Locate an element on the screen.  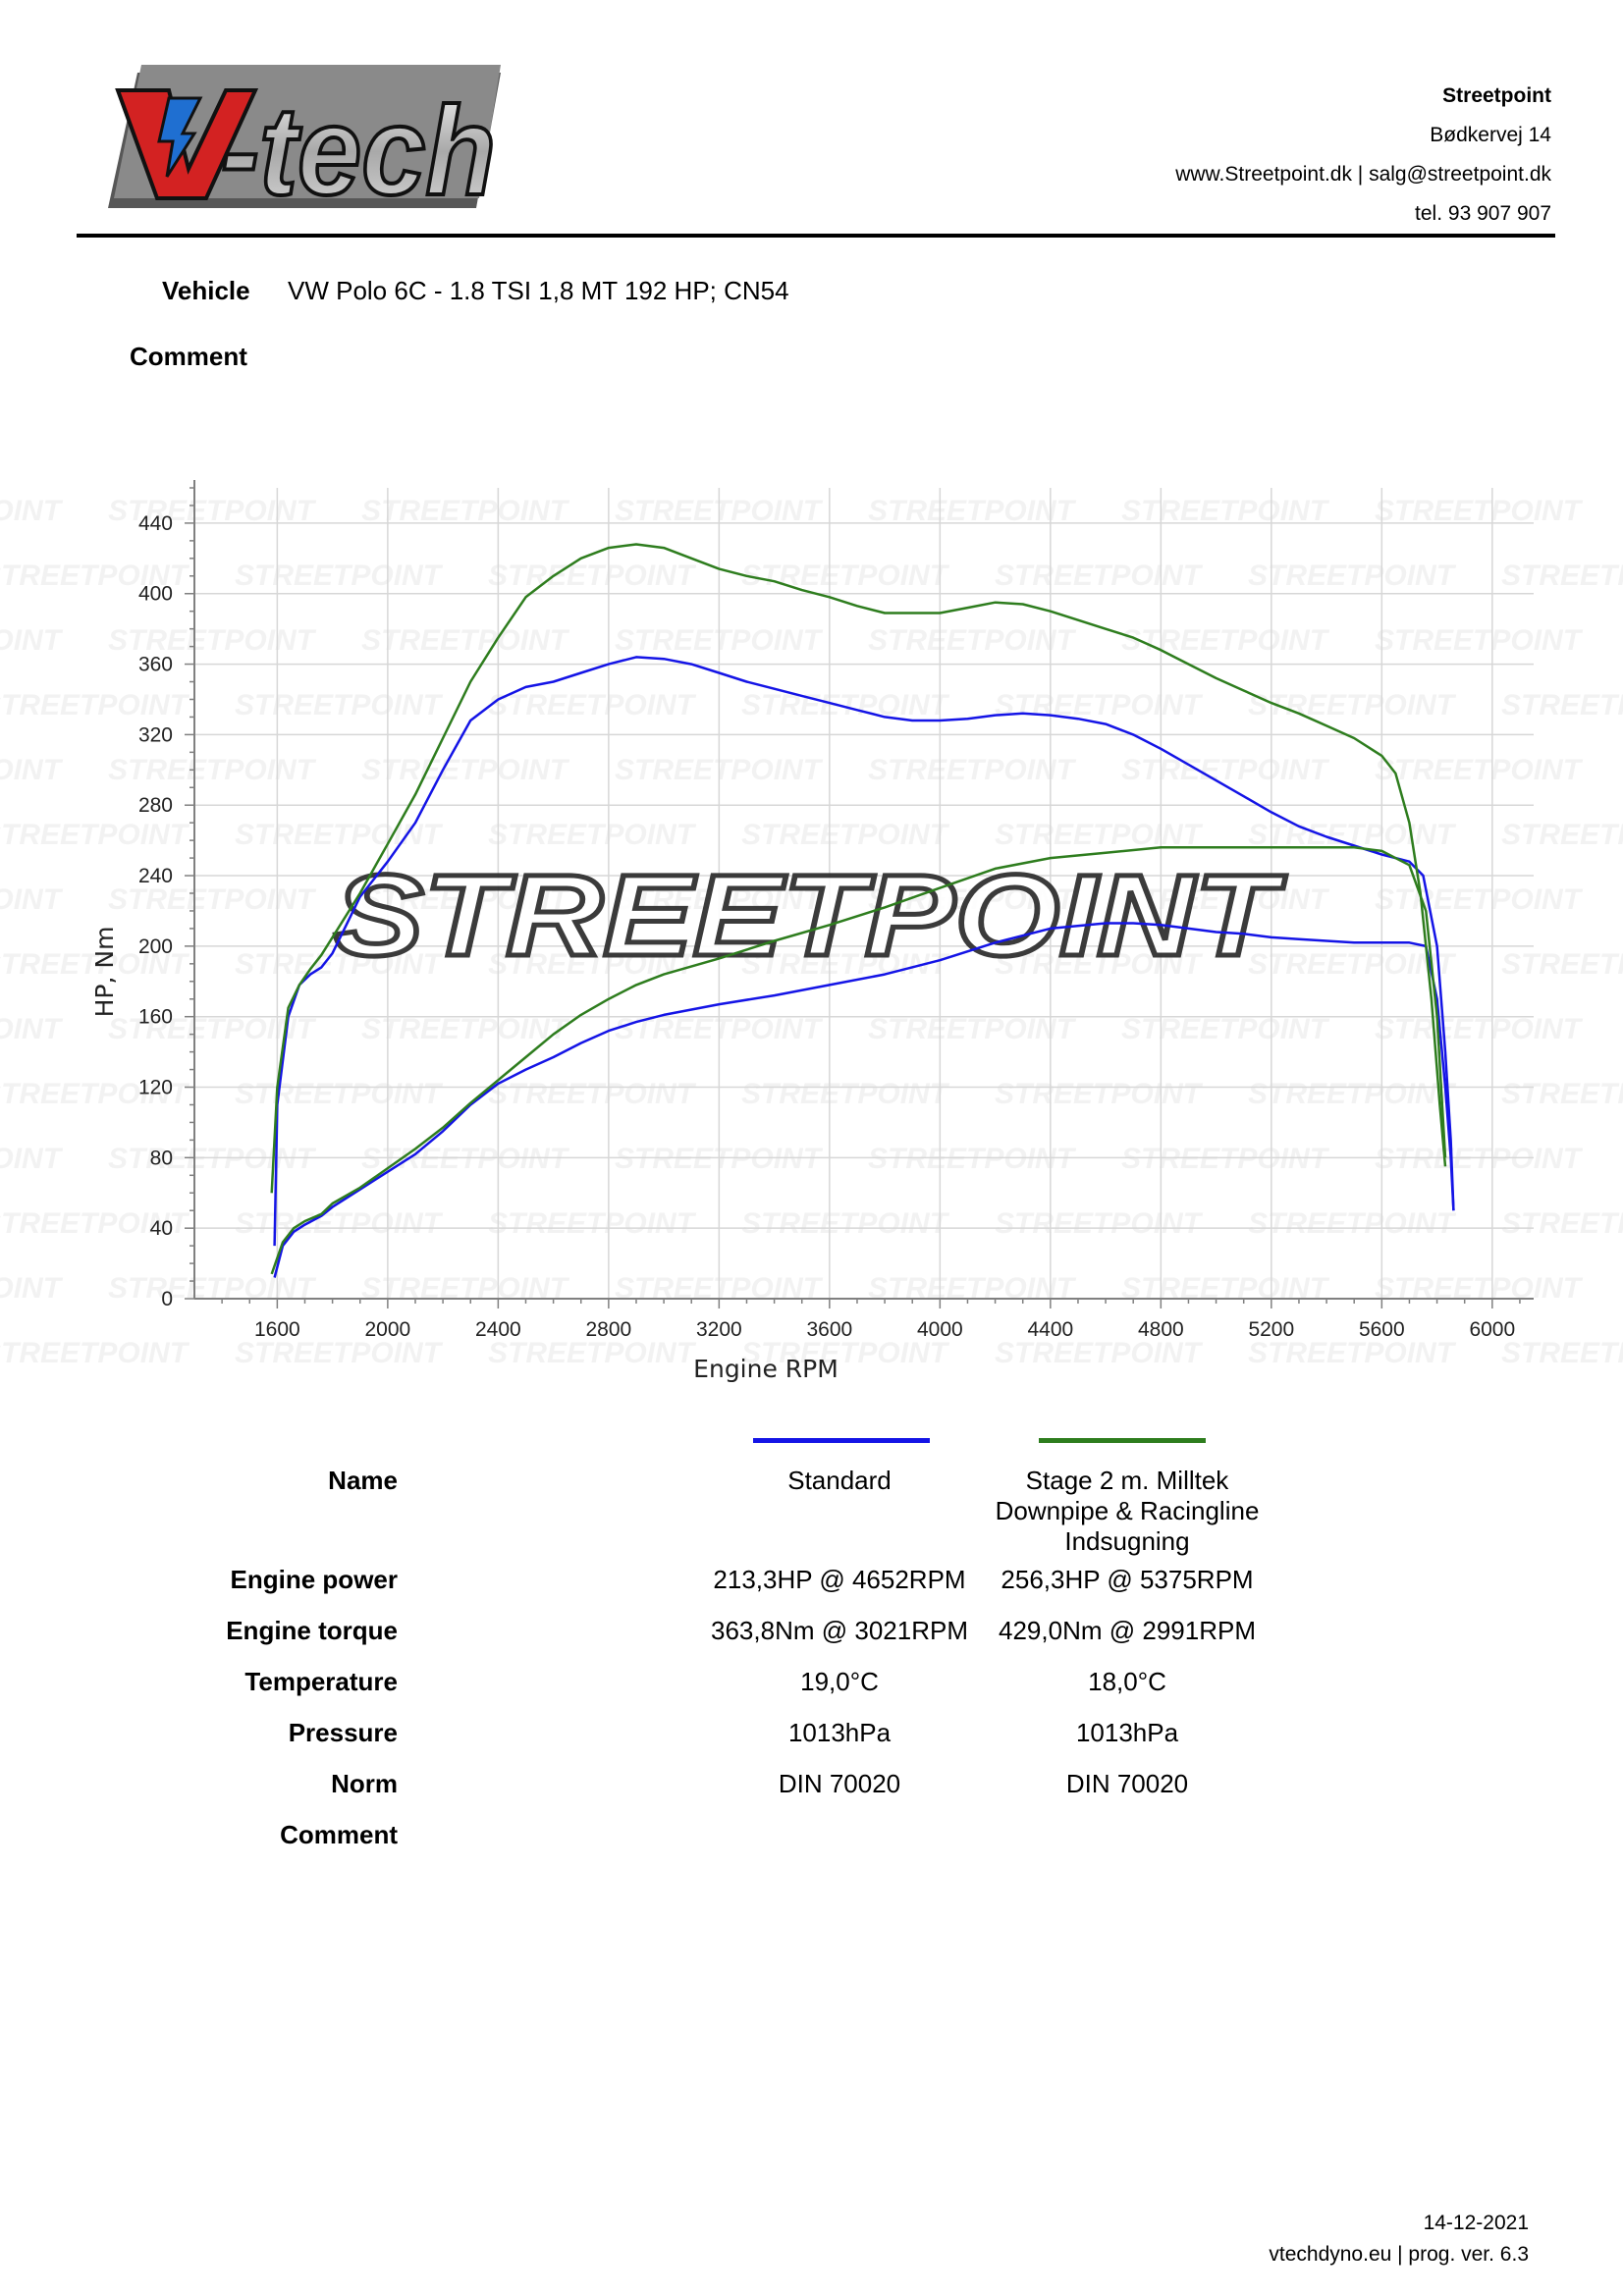
y-tick-label: 200 is located at coordinates (155, 946).